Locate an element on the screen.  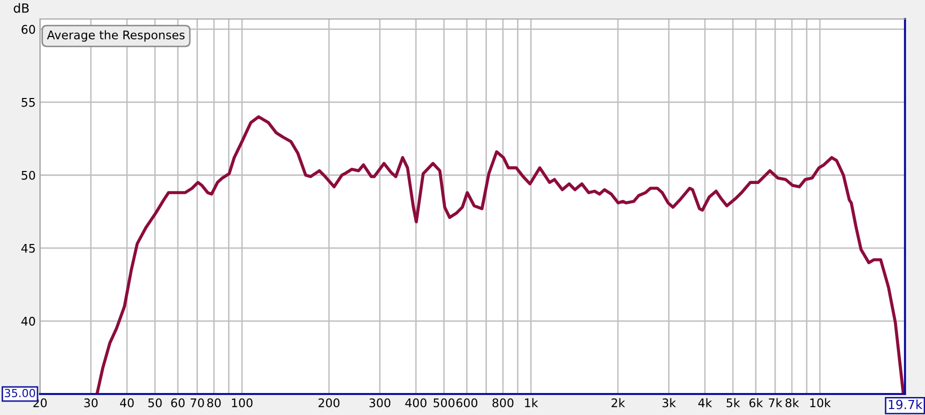
x-tick-label: 40 is located at coordinates (127, 403).